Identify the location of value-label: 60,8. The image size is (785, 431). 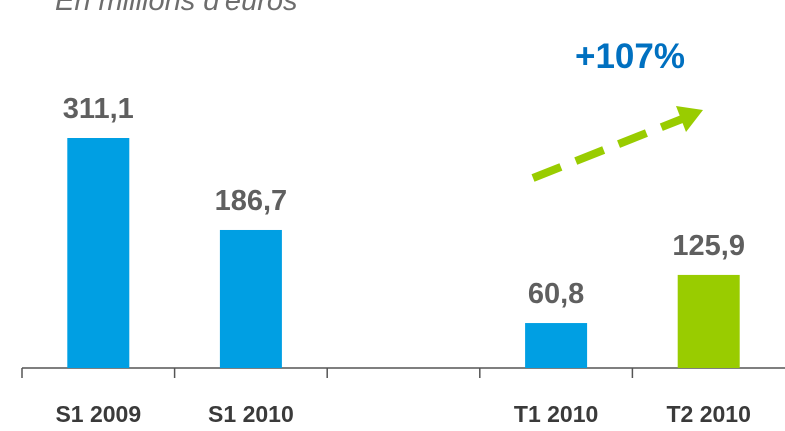
(556, 294).